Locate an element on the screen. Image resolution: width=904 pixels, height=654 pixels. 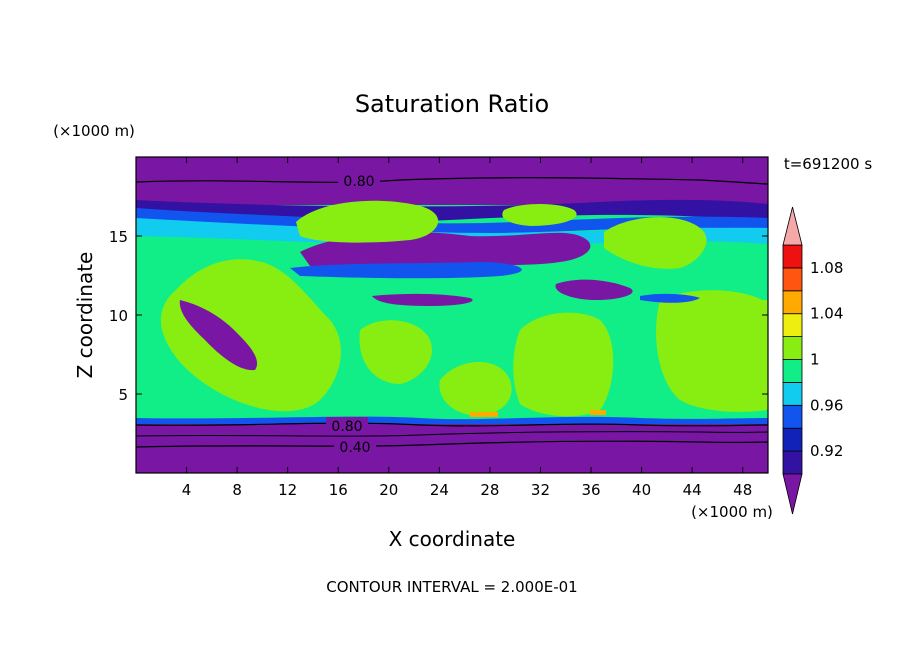
y-tick-label: 10 is located at coordinates (118, 316).